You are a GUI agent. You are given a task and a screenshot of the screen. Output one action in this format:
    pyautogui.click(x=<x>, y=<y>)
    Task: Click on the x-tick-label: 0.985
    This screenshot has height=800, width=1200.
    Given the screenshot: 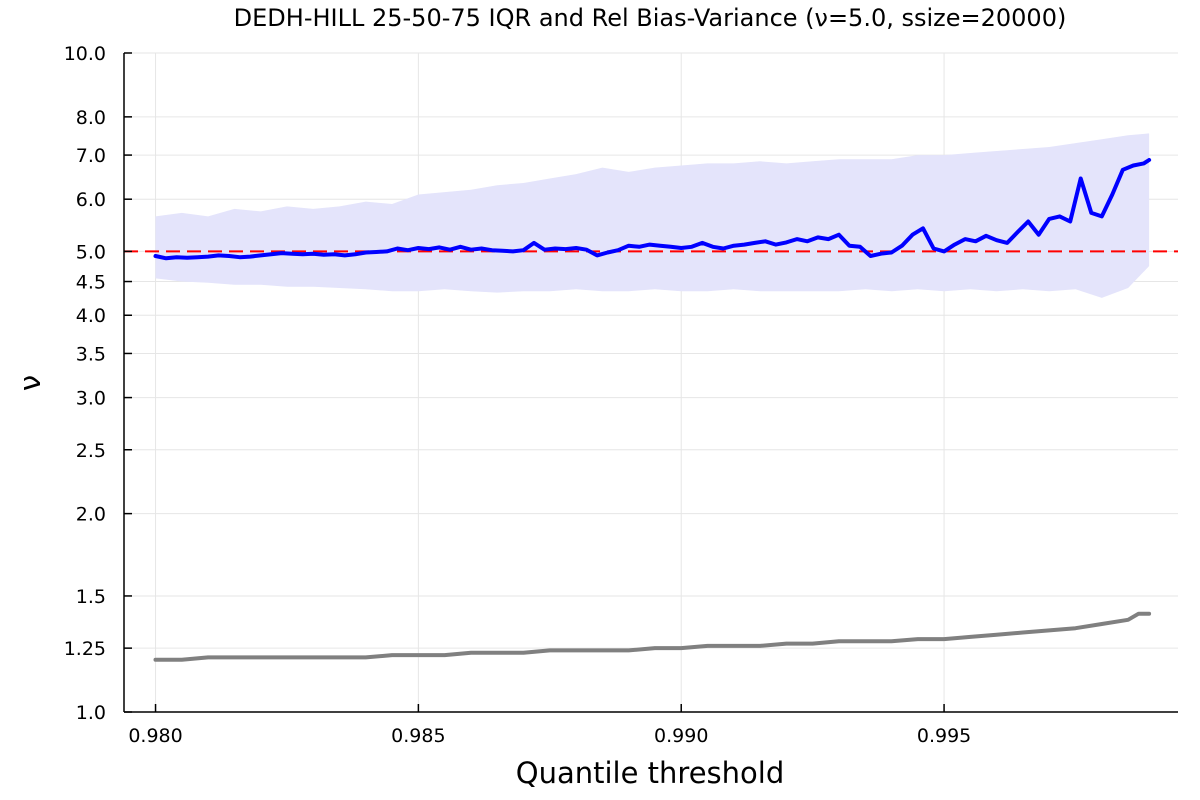 What is the action you would take?
    pyautogui.click(x=418, y=736)
    